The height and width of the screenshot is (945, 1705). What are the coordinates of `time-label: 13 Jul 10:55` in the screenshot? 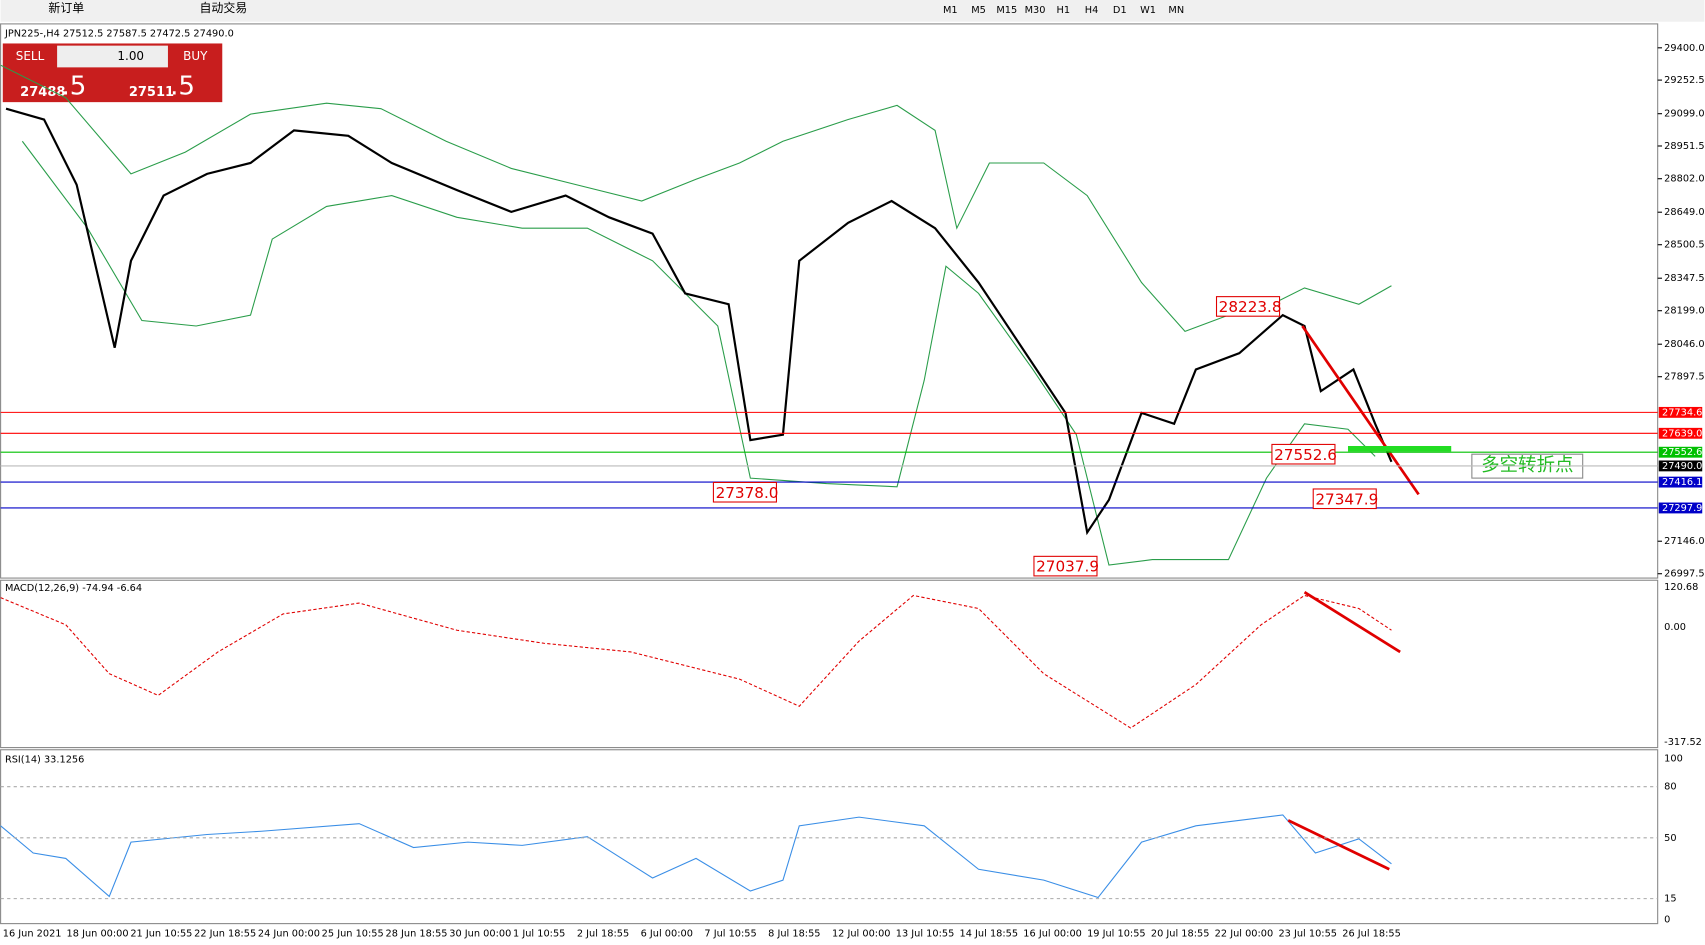 It's located at (925, 933).